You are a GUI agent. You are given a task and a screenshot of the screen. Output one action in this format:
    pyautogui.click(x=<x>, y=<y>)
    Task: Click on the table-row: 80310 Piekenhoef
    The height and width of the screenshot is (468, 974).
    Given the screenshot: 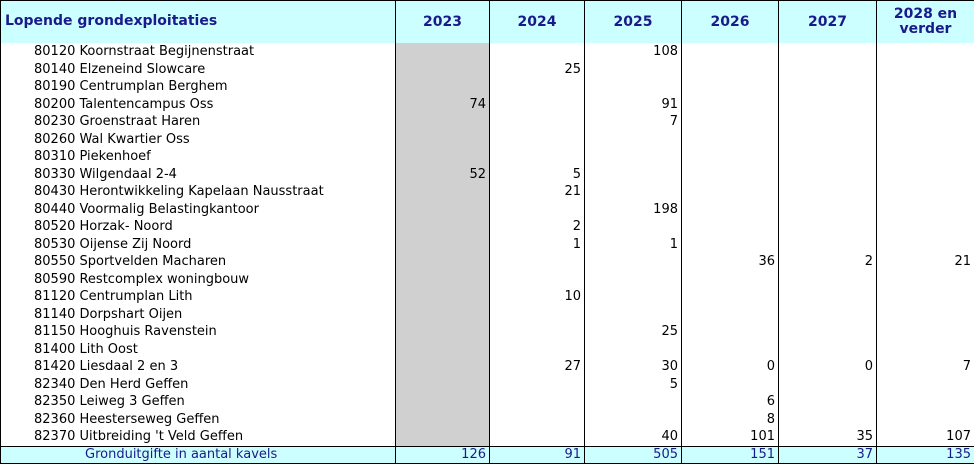 What is the action you would take?
    pyautogui.click(x=487, y=157)
    